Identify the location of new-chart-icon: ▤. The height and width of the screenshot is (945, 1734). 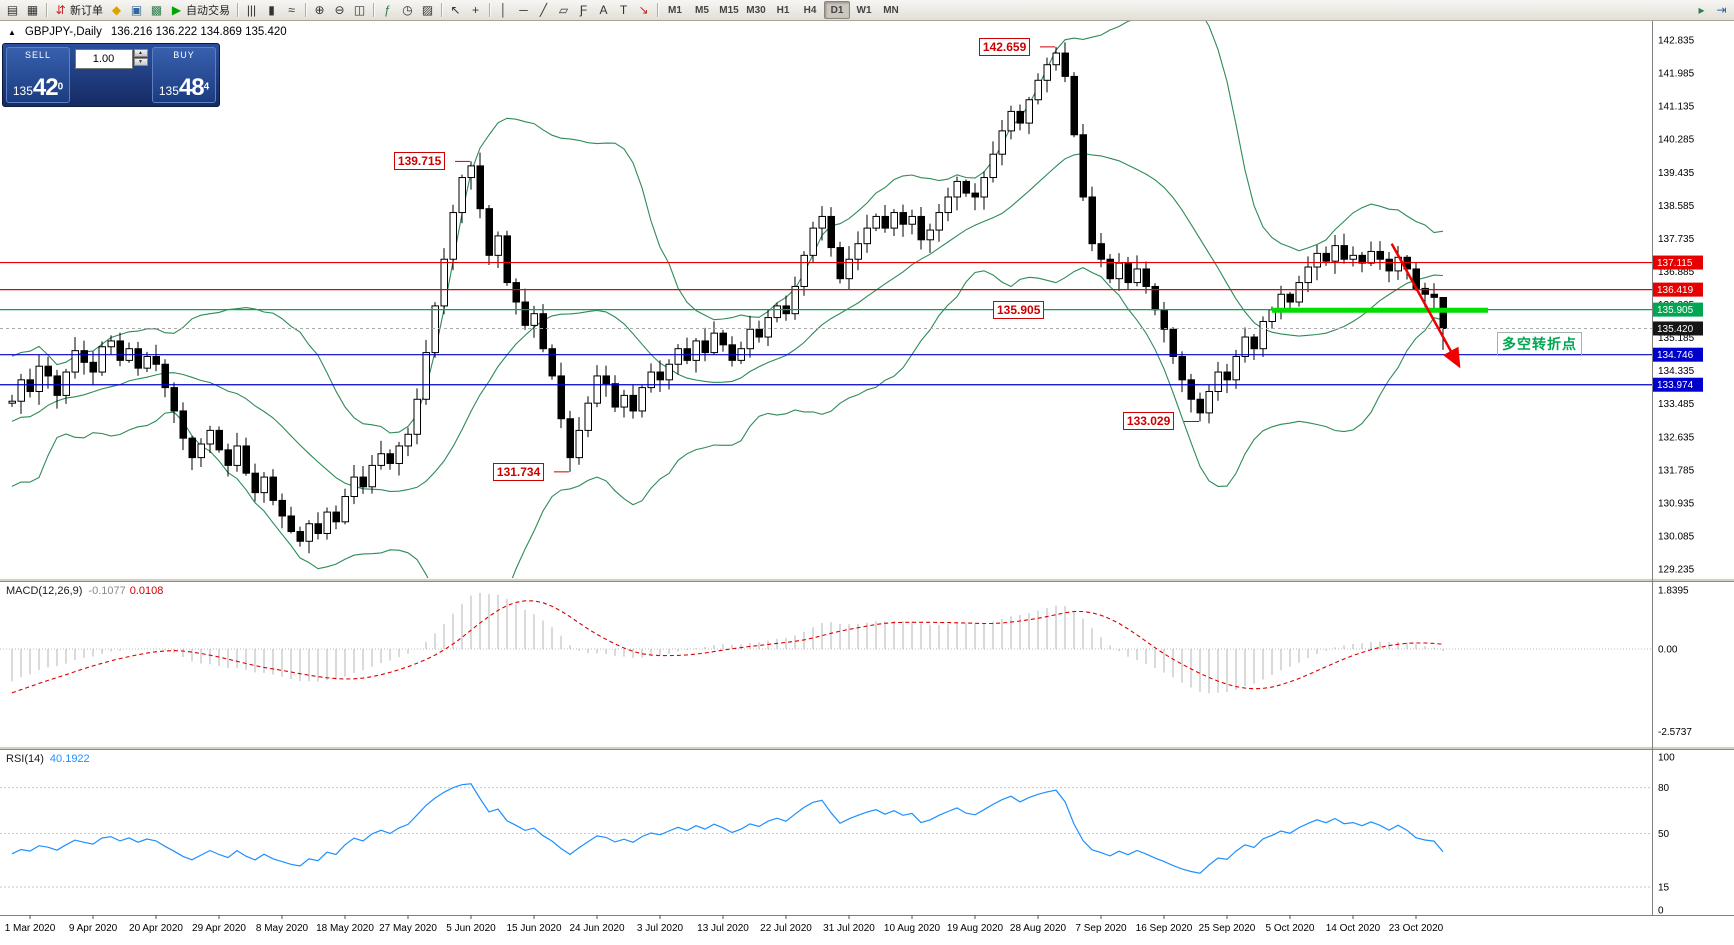
(12, 10).